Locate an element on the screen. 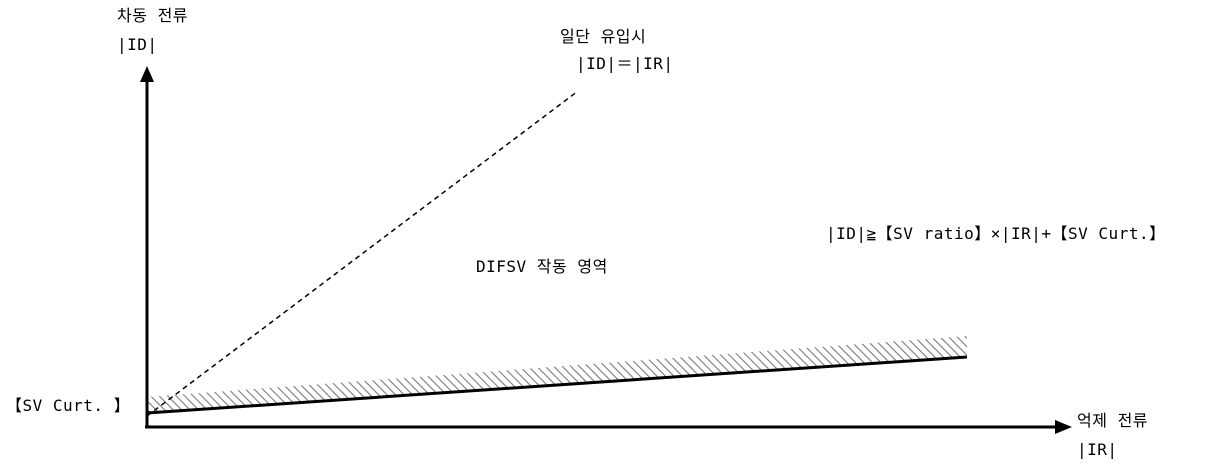 Image resolution: width=1214 pixels, height=471 pixels. x-axis-symbol: |IR| is located at coordinates (1097, 449).